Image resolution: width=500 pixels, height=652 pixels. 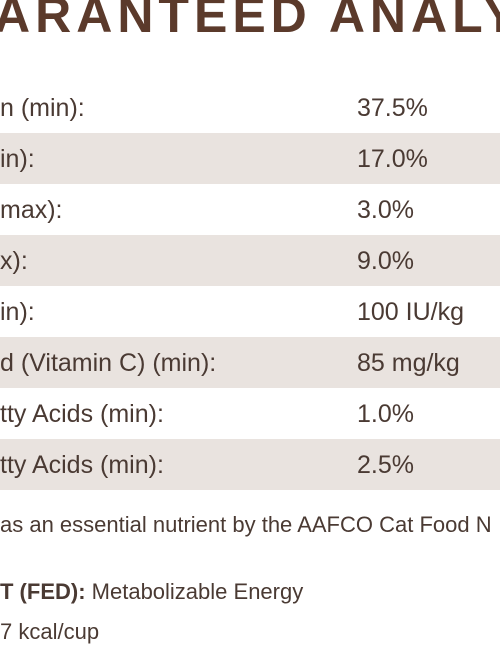 I want to click on table-row: in): 17.0%, so click(x=250, y=158).